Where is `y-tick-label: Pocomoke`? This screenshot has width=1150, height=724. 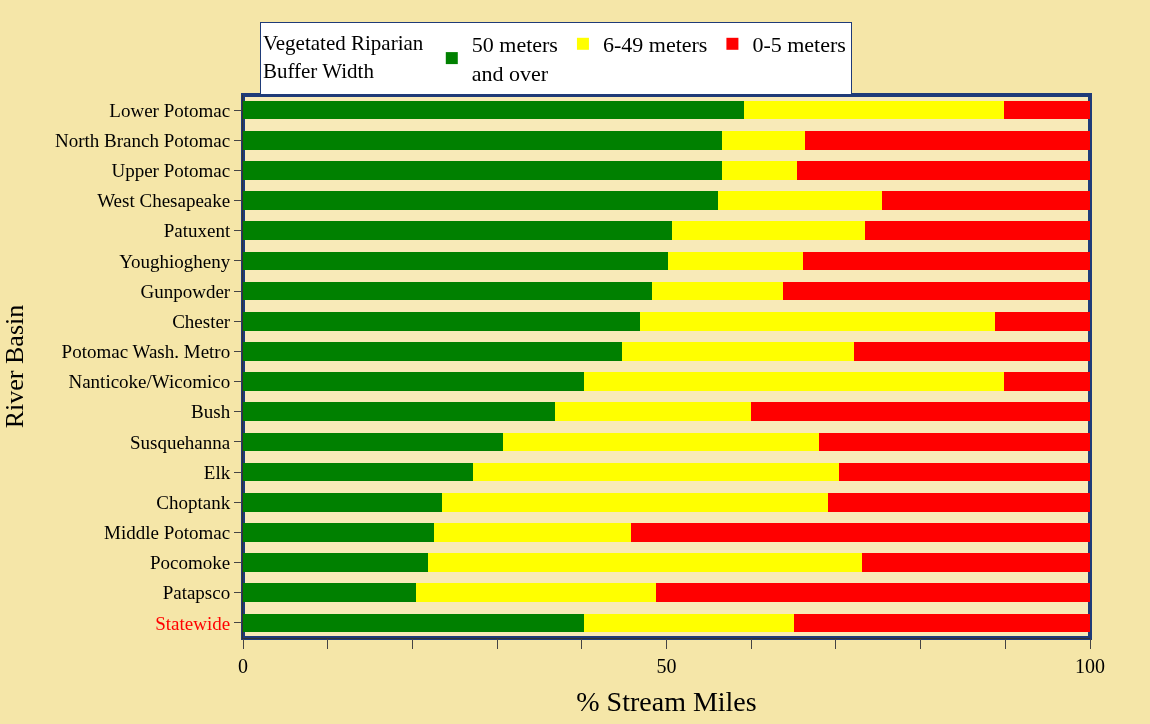
y-tick-label: Pocomoke is located at coordinates (190, 563).